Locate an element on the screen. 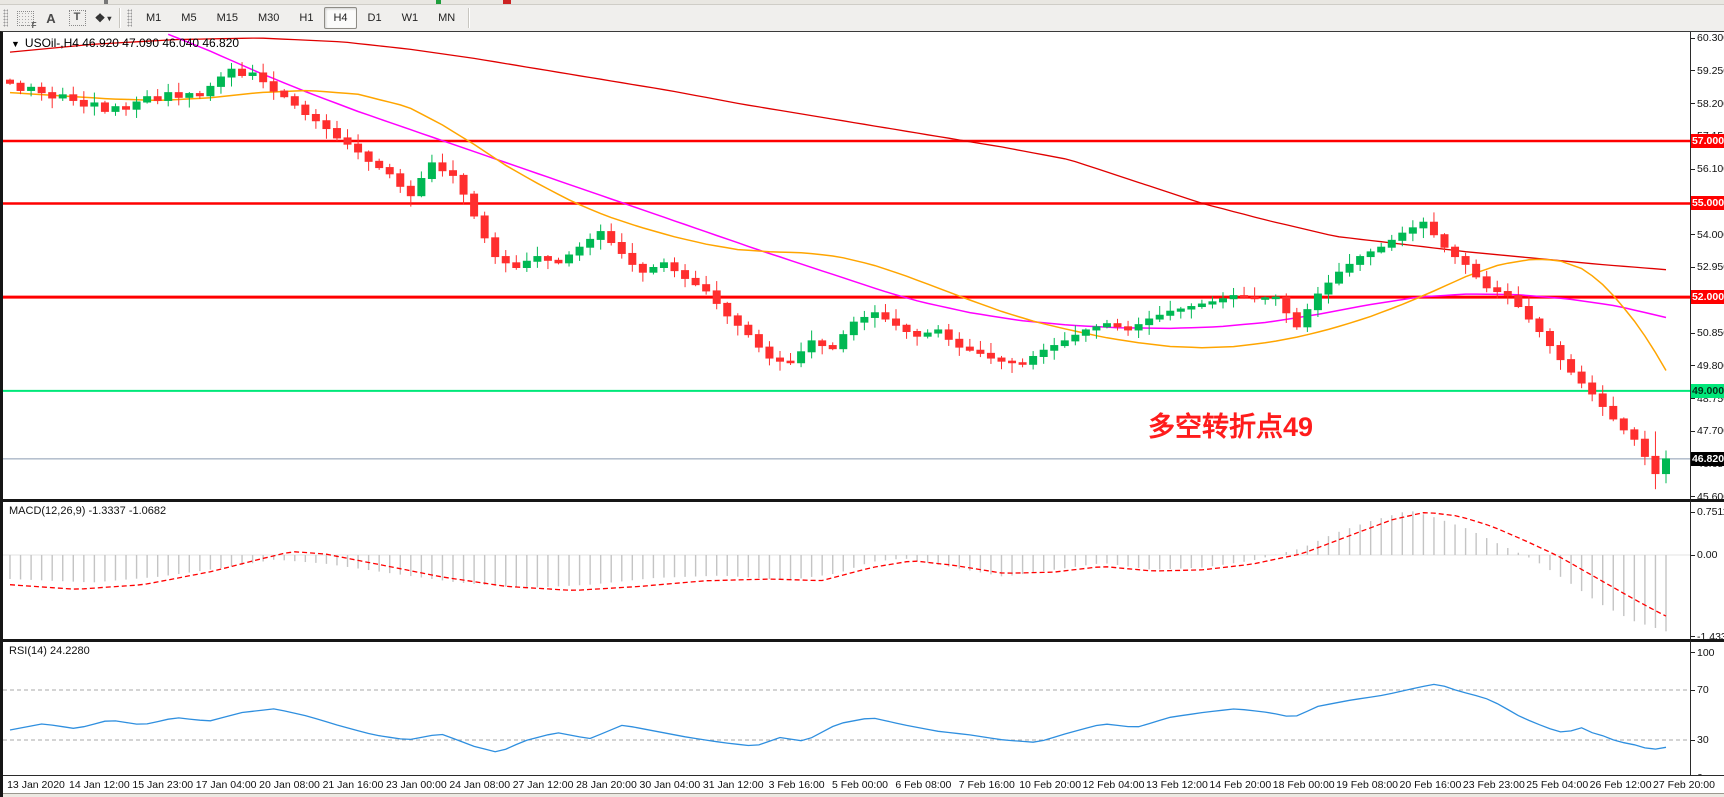  tf-button-h1: H1 is located at coordinates (306, 18).